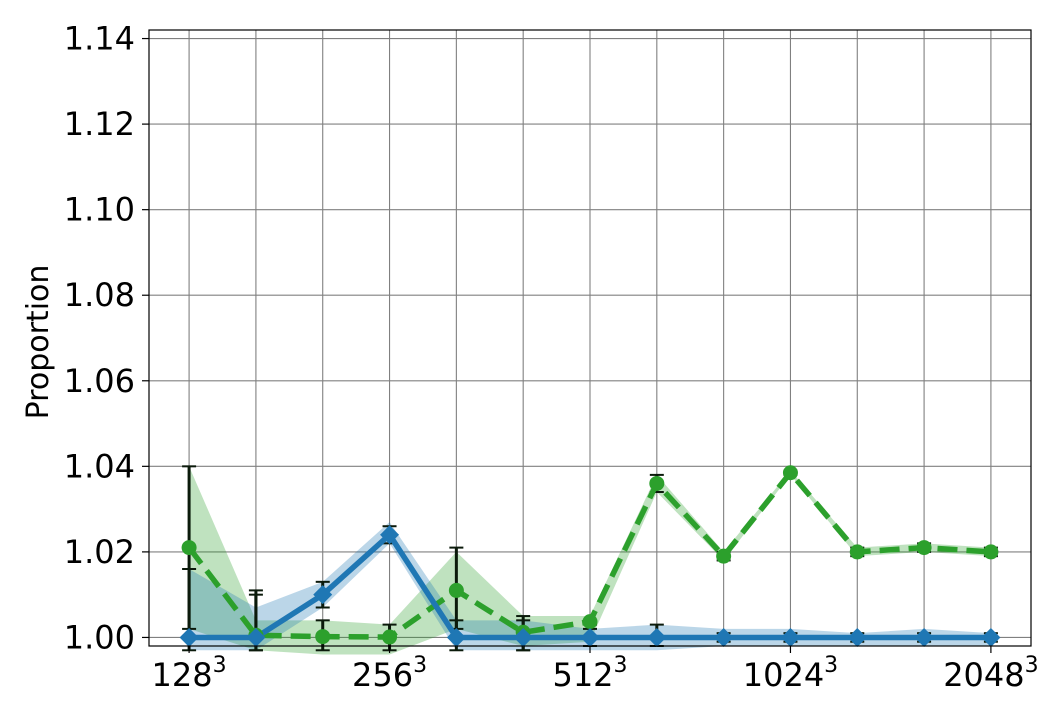 Image resolution: width=1045 pixels, height=706 pixels. What do you see at coordinates (99, 637) in the screenshot?
I see `y-tick-label: 1.00` at bounding box center [99, 637].